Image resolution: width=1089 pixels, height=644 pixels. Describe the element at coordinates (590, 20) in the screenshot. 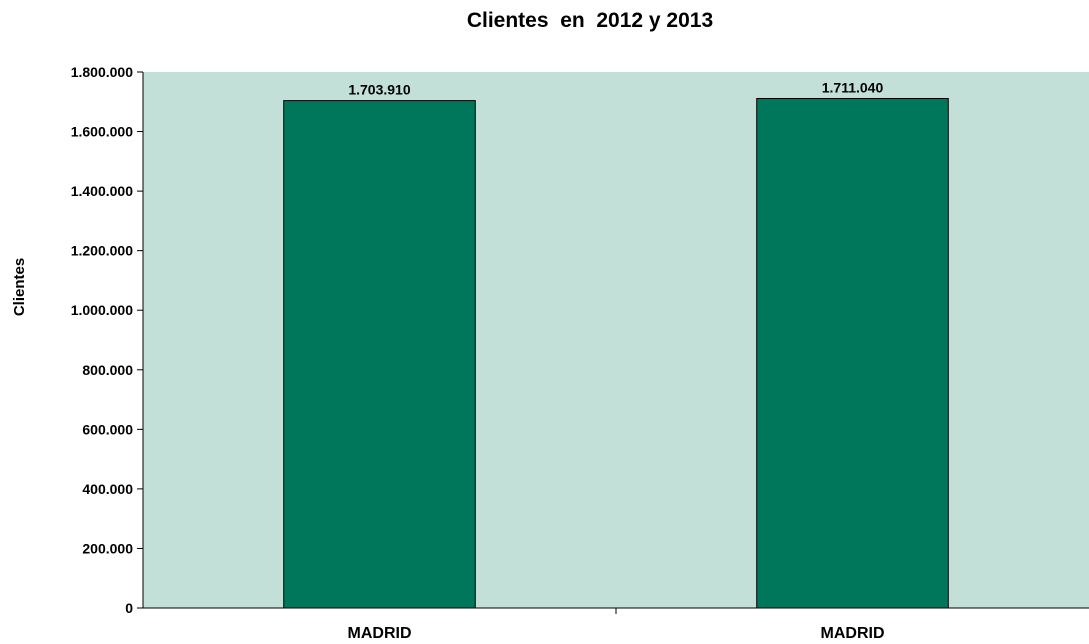

I see `chart-title: Clientes en 2012 y 2013` at that location.